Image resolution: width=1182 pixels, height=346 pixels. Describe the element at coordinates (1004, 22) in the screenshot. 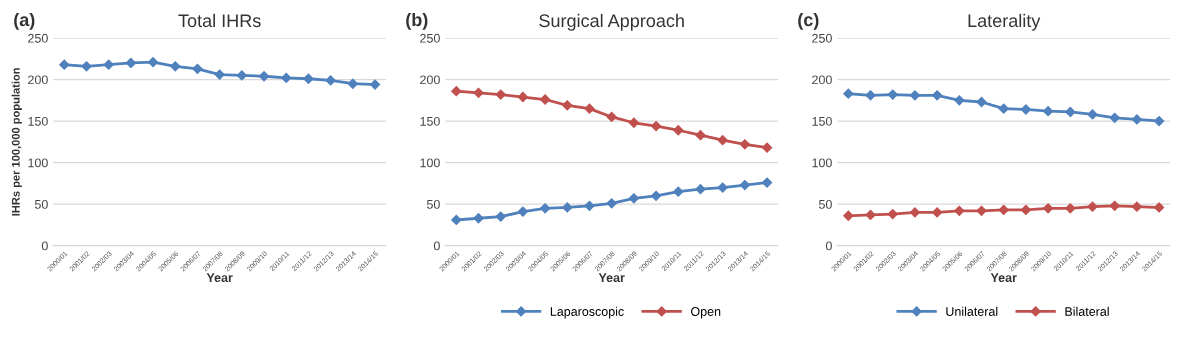

I see `chart-title: Laterality` at that location.